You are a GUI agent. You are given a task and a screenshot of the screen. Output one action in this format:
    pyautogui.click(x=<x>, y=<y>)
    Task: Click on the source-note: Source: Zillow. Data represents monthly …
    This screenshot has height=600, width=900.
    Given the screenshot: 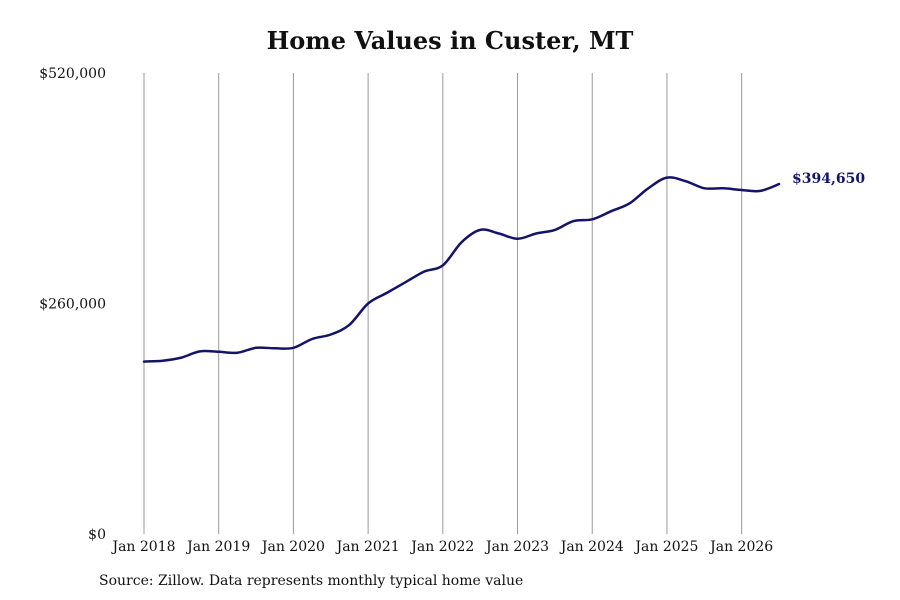 What is the action you would take?
    pyautogui.click(x=311, y=581)
    